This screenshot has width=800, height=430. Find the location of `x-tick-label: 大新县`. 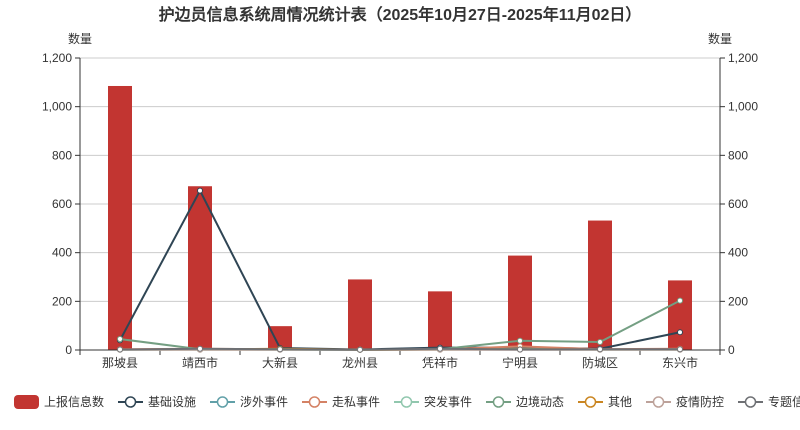

x-tick-label: 大新县 is located at coordinates (280, 362).